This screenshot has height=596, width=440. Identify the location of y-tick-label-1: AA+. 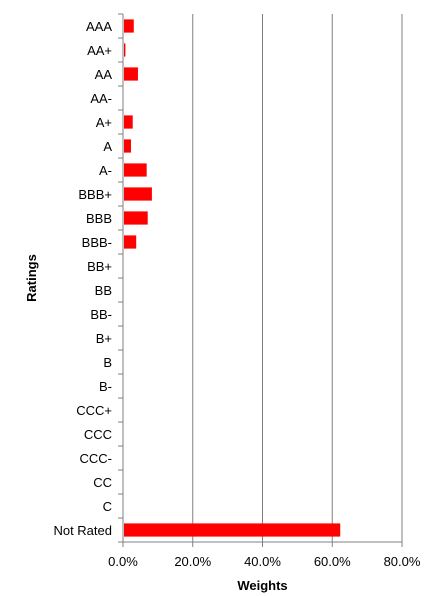
(99, 50).